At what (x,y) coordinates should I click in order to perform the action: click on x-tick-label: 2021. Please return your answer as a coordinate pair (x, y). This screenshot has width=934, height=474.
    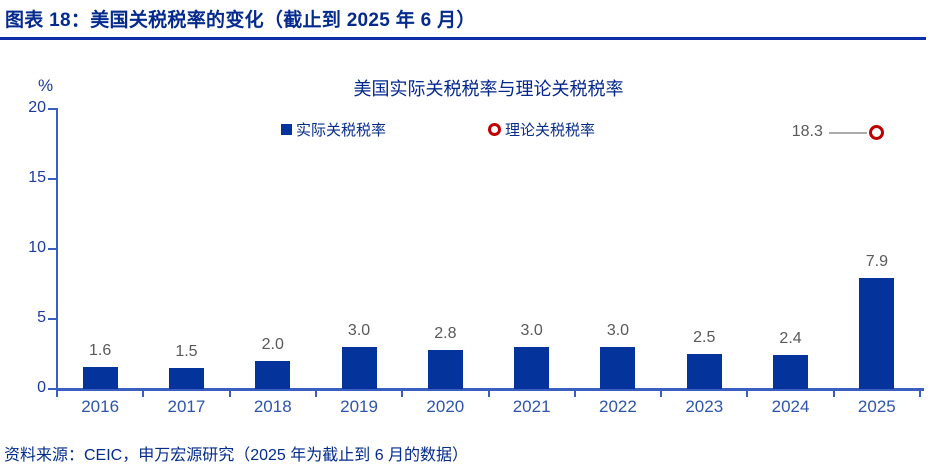
    Looking at the image, I should click on (531, 406).